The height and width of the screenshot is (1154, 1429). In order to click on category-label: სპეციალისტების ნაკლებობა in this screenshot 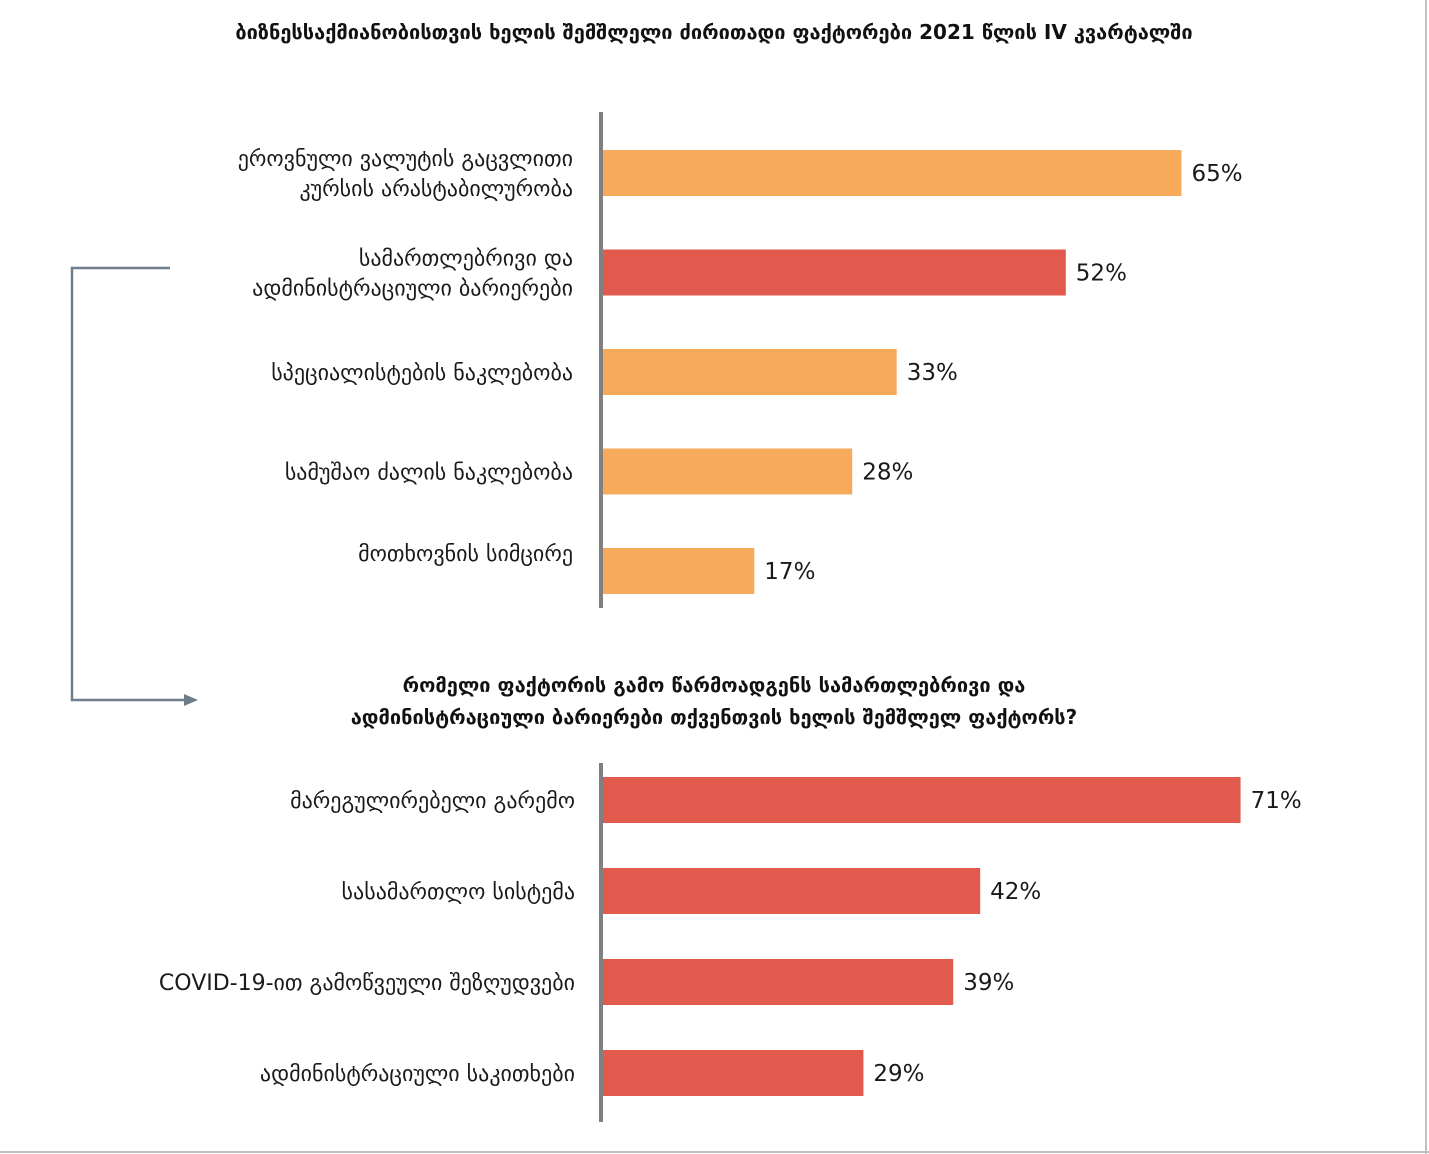, I will do `click(422, 373)`.